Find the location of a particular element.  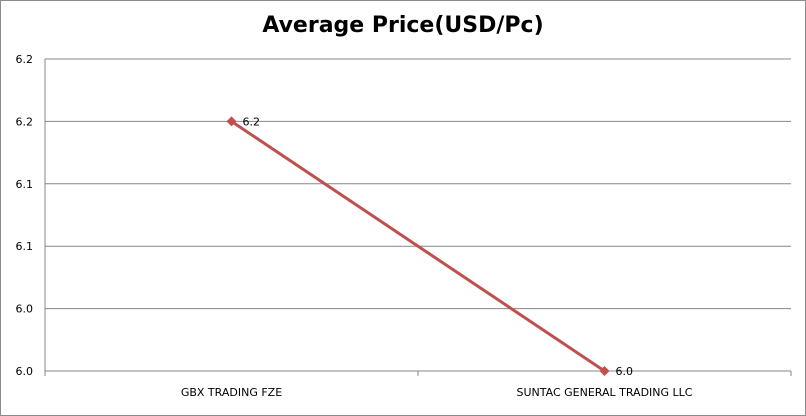

chart-title: Average Price(USD/Pc) is located at coordinates (403, 25).